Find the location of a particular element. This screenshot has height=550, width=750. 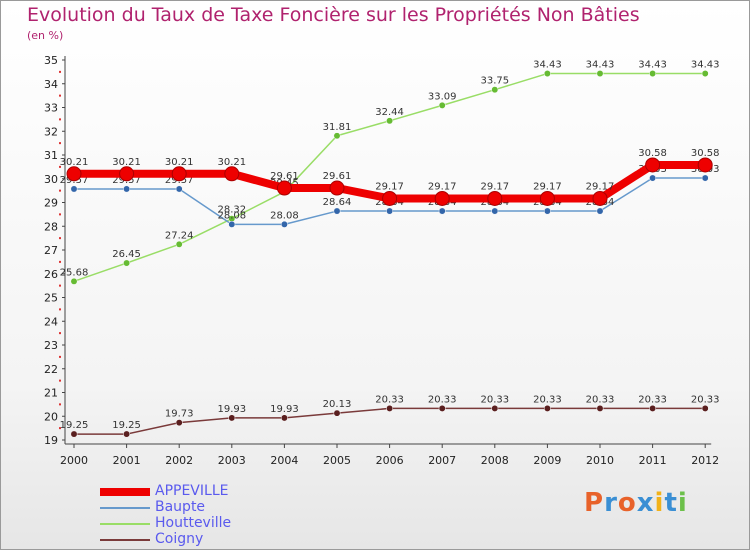

x-tick-label: 2008 is located at coordinates (495, 460).